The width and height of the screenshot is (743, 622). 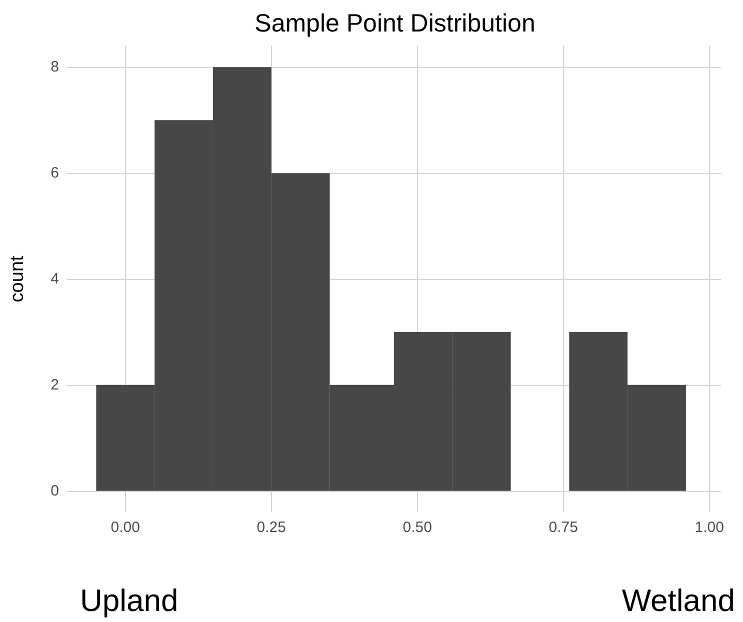 What do you see at coordinates (709, 527) in the screenshot?
I see `x-tick-label: 1.00` at bounding box center [709, 527].